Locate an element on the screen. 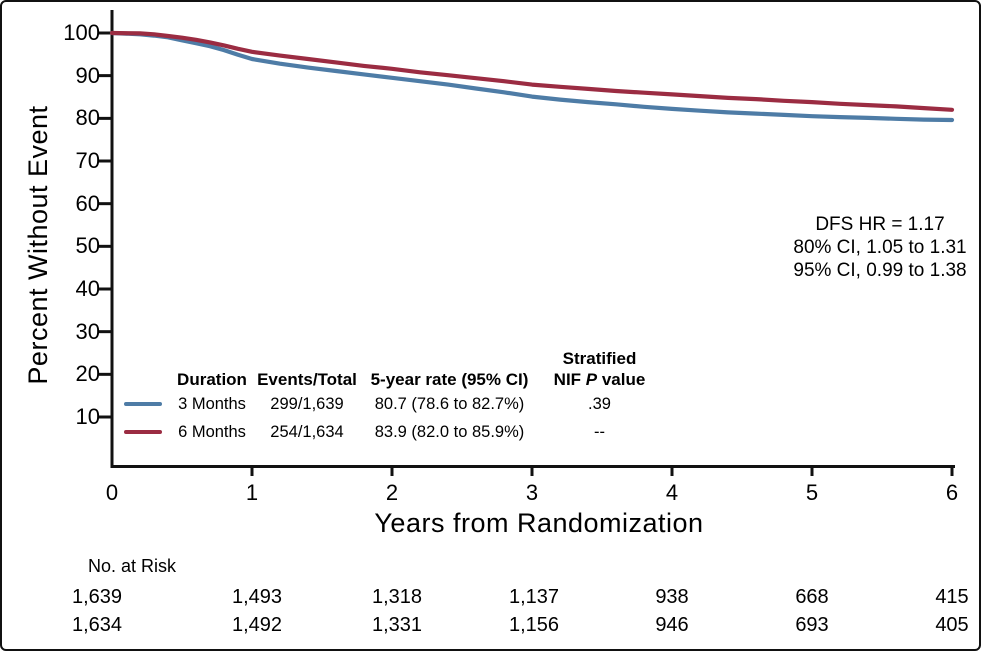 Image resolution: width=981 pixels, height=651 pixels. y-tick-label: 100 is located at coordinates (81, 32).